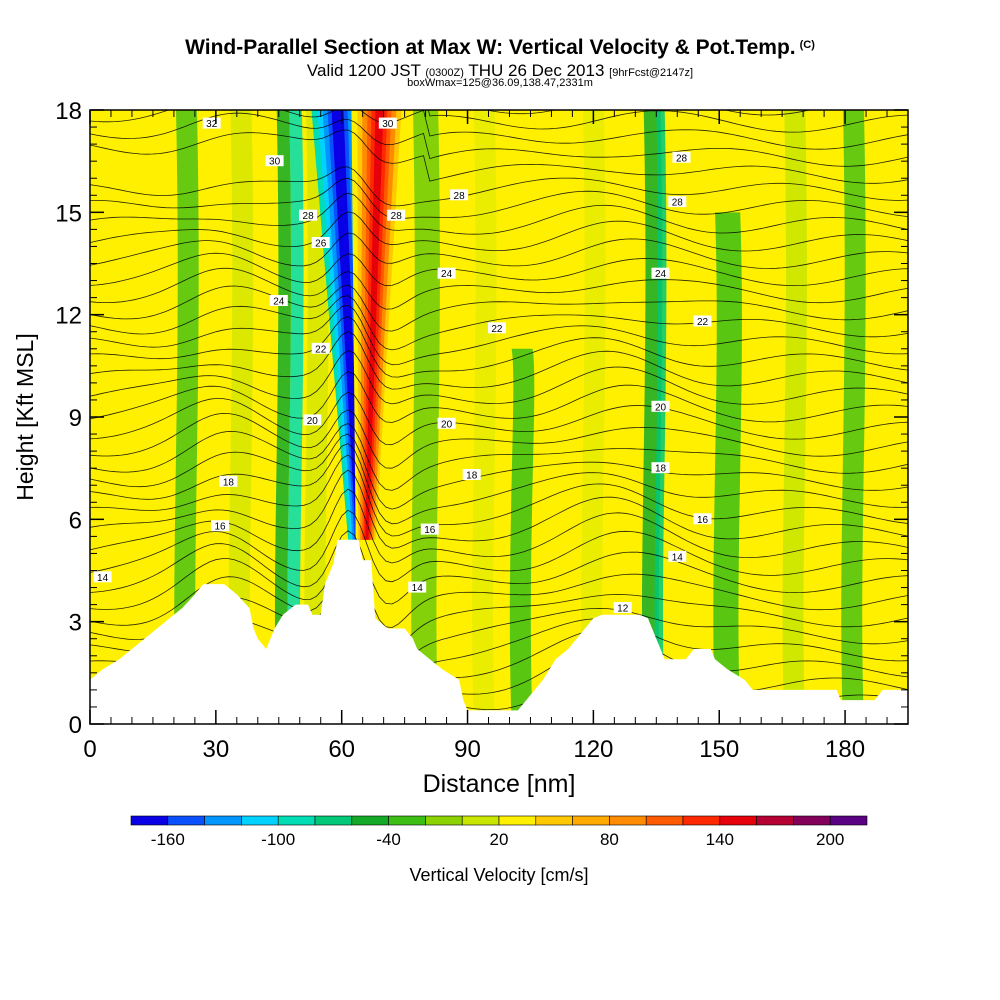  I want to click on isentrope-label-group-8: 28, so click(308, 215).